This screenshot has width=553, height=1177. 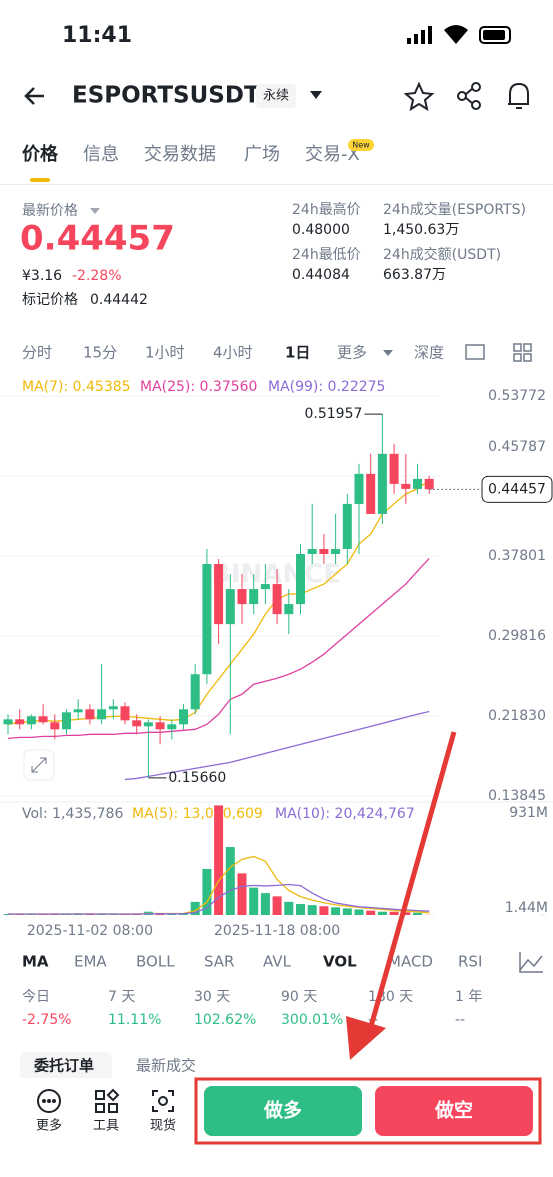 What do you see at coordinates (47, 1020) in the screenshot?
I see `perf-value: -2.75%` at bounding box center [47, 1020].